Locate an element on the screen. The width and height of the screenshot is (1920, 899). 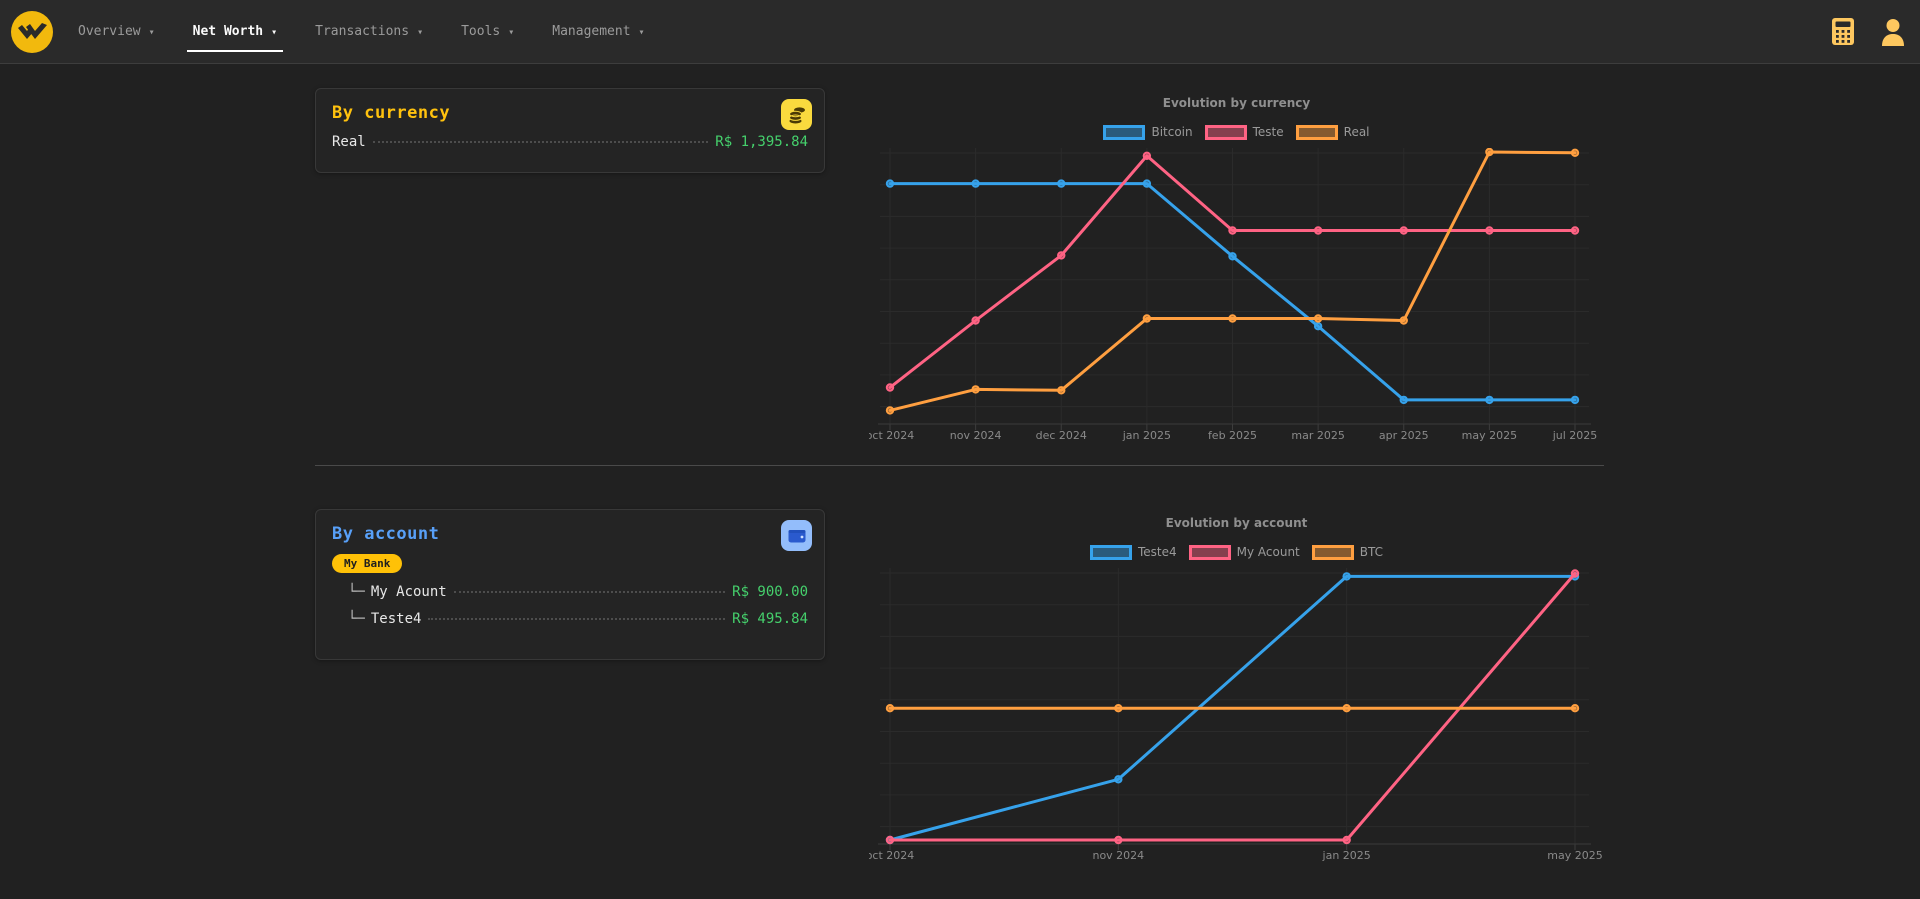
chart-legend: Teste4 My Acount BTC is located at coordinates (1236, 552).